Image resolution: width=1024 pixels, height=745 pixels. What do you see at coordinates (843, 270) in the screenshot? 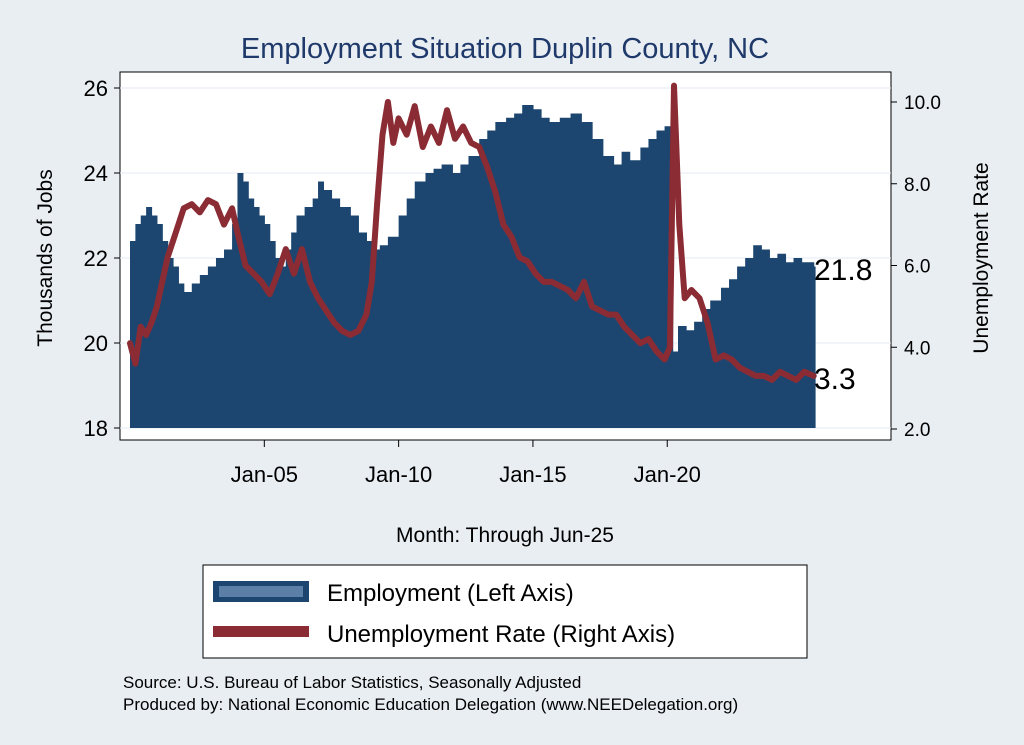
I see `employment-end-label: 21.8` at bounding box center [843, 270].